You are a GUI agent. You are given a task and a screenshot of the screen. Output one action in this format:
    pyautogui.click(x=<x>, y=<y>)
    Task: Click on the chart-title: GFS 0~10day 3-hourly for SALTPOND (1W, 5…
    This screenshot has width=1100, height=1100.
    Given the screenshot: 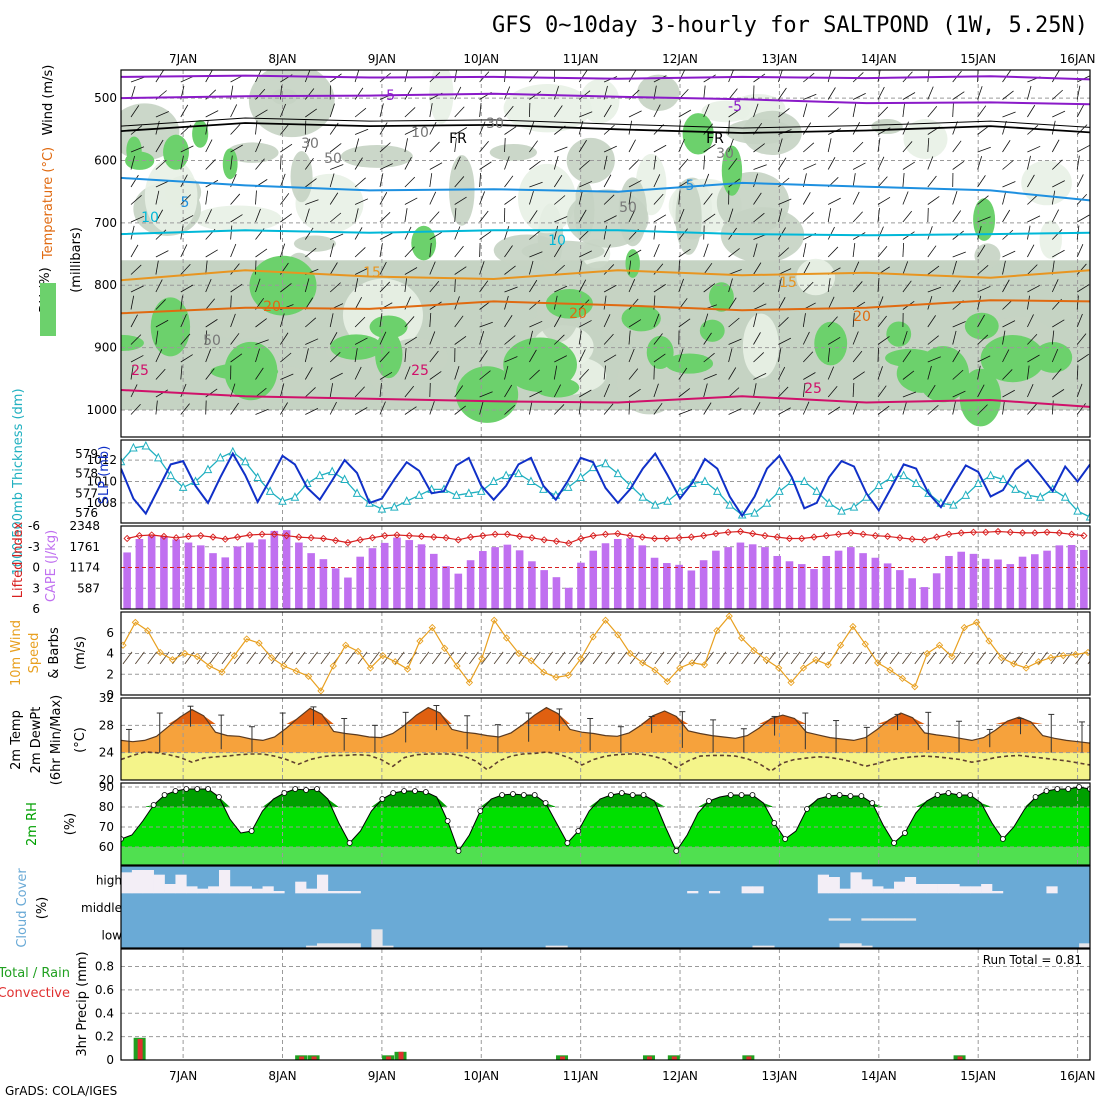 What is the action you would take?
    pyautogui.click(x=790, y=25)
    